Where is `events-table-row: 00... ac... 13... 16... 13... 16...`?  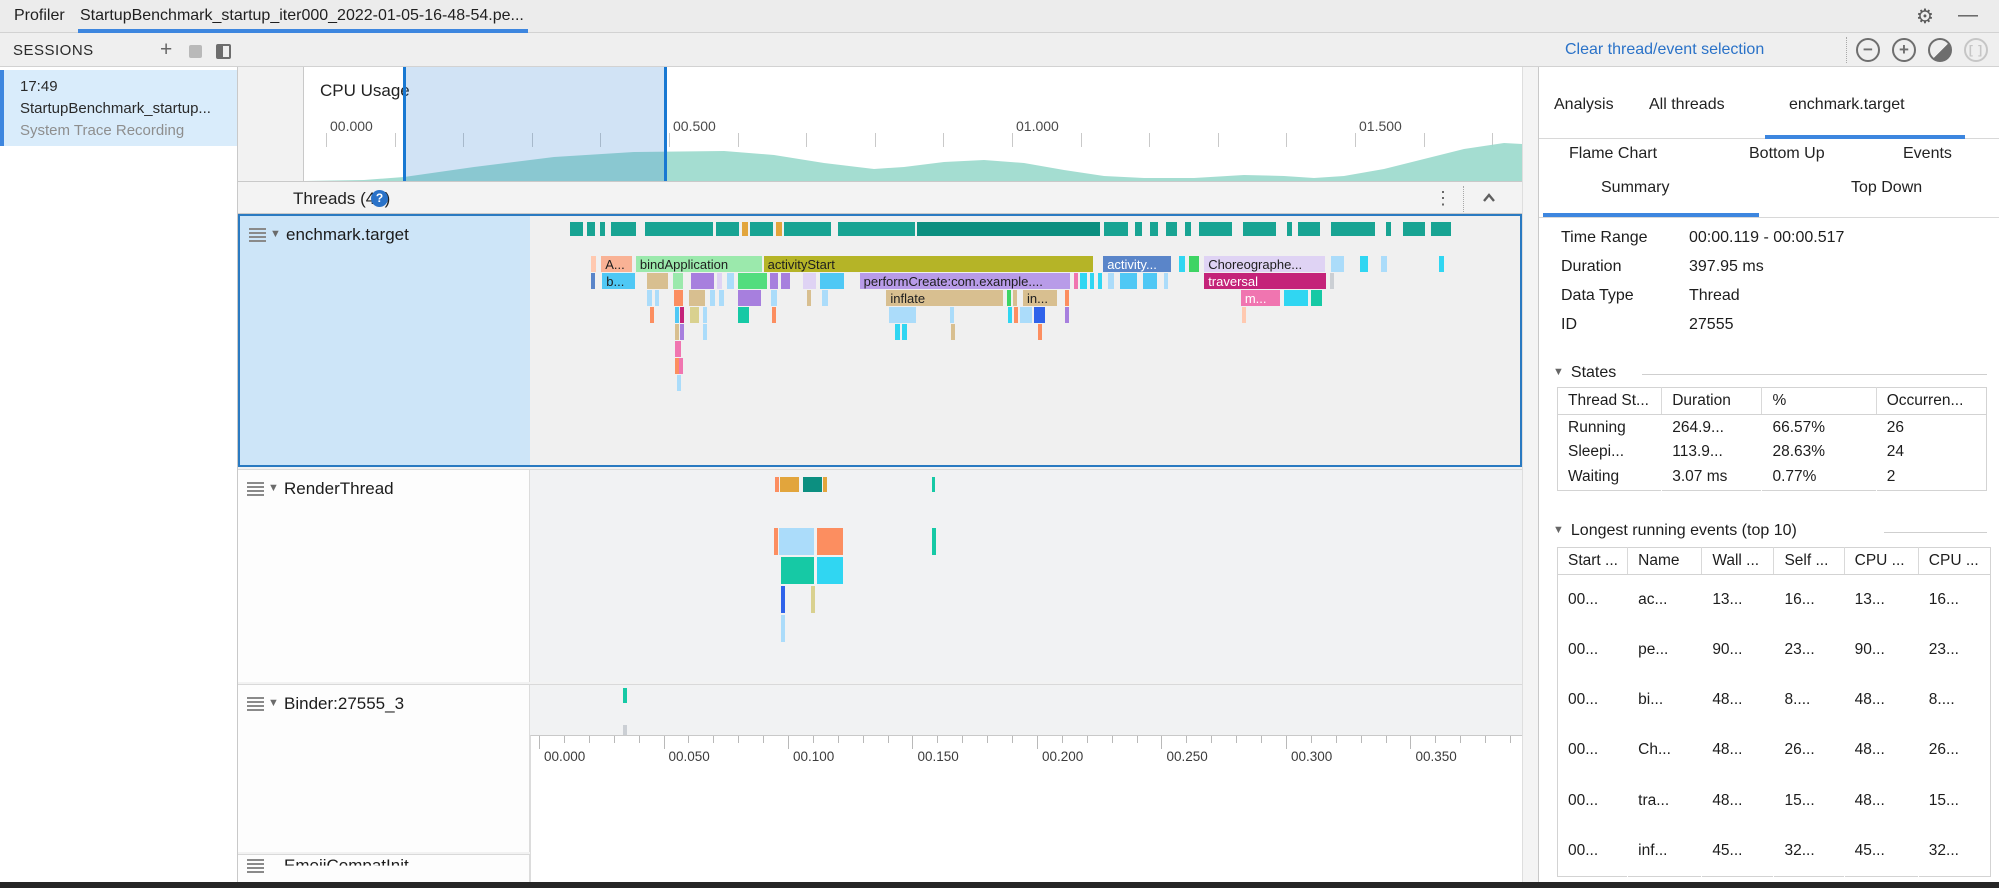 events-table-row: 00... ac... 13... 16... 13... 16... is located at coordinates (1774, 600).